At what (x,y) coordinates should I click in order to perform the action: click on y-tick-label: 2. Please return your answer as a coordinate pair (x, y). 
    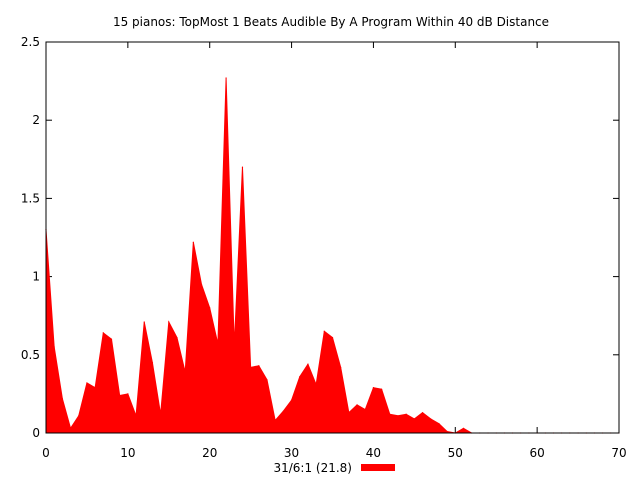
    Looking at the image, I should click on (36, 120).